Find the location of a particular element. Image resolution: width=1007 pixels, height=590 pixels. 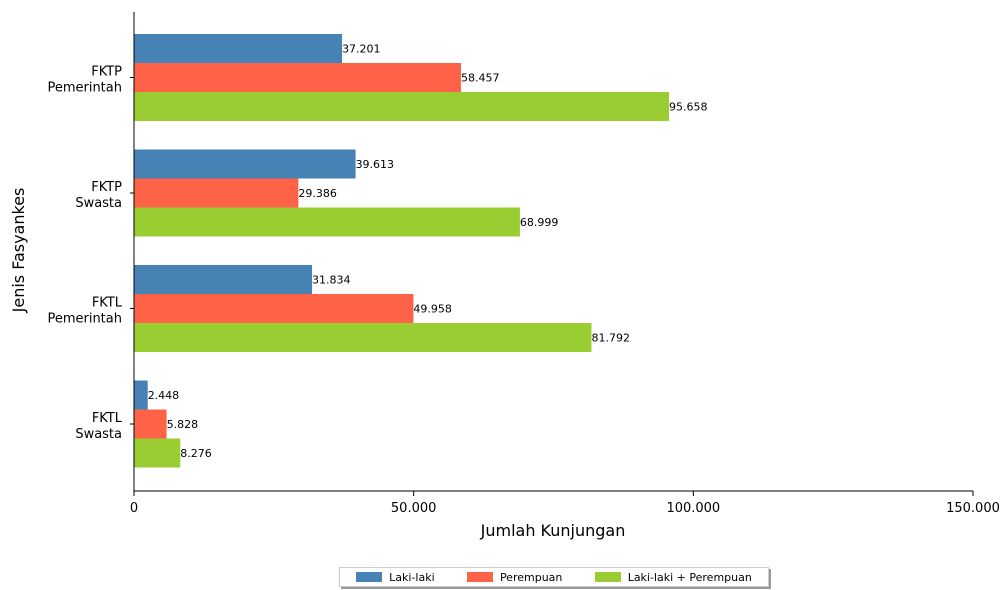

legend-swatch-laki-laki is located at coordinates (369, 577).